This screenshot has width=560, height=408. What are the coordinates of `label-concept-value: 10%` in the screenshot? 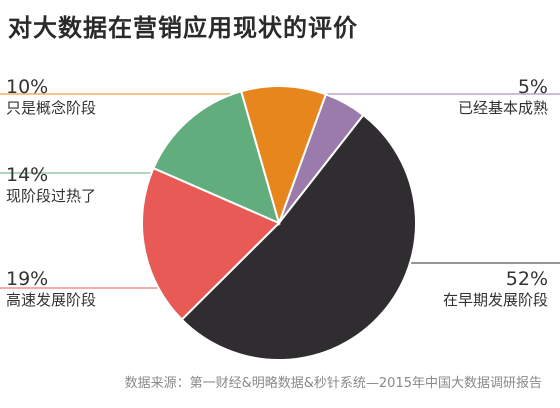 It's located at (27, 87).